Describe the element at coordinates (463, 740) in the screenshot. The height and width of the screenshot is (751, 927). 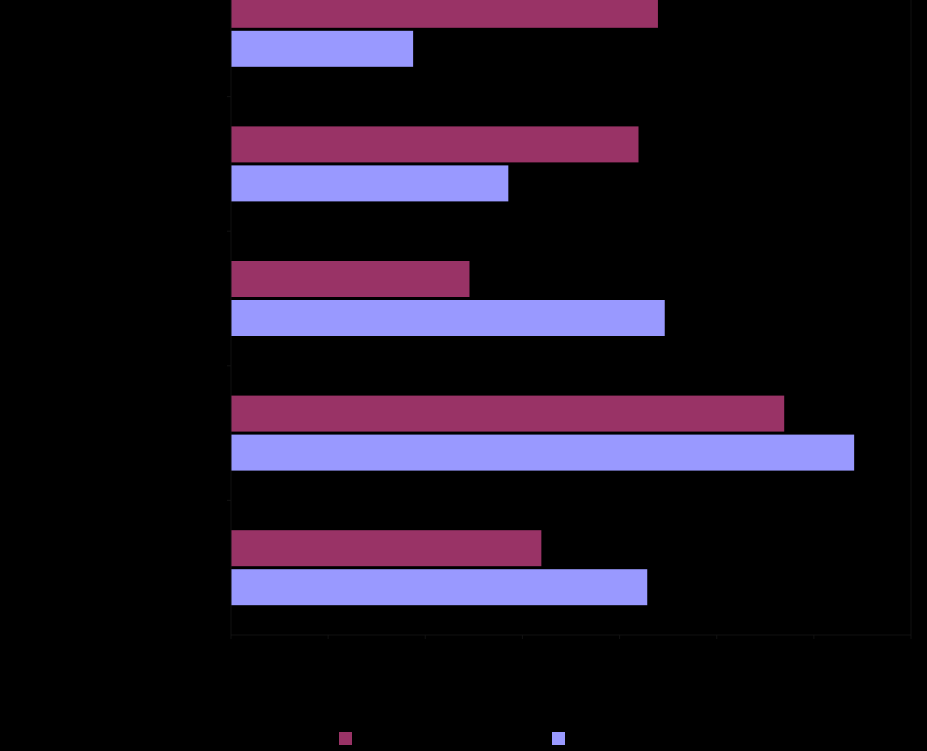
I see `legend` at that location.